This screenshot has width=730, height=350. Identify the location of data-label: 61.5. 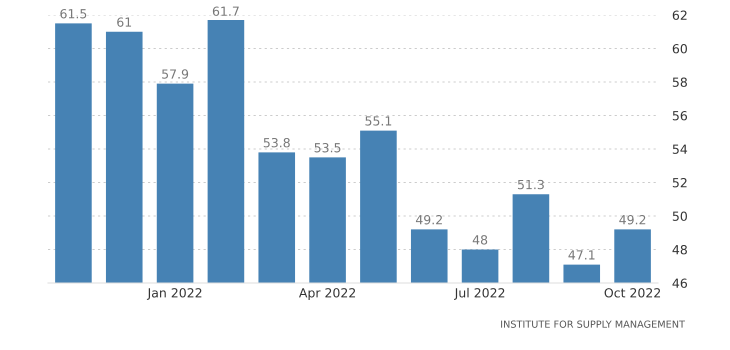
(73, 13).